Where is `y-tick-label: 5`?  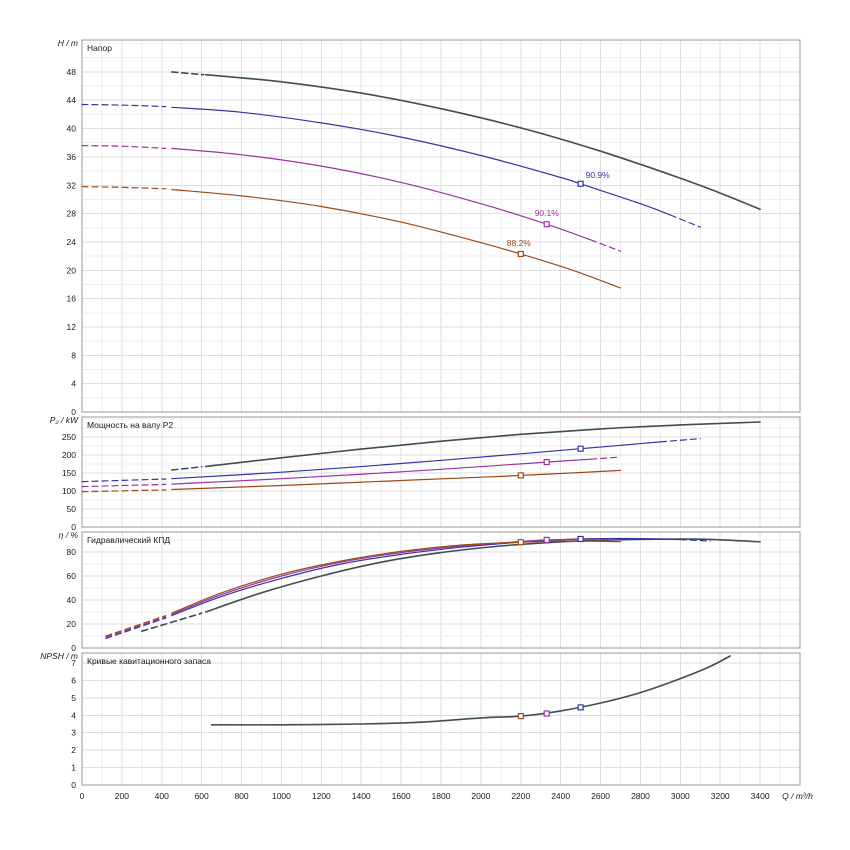 y-tick-label: 5 is located at coordinates (73, 698).